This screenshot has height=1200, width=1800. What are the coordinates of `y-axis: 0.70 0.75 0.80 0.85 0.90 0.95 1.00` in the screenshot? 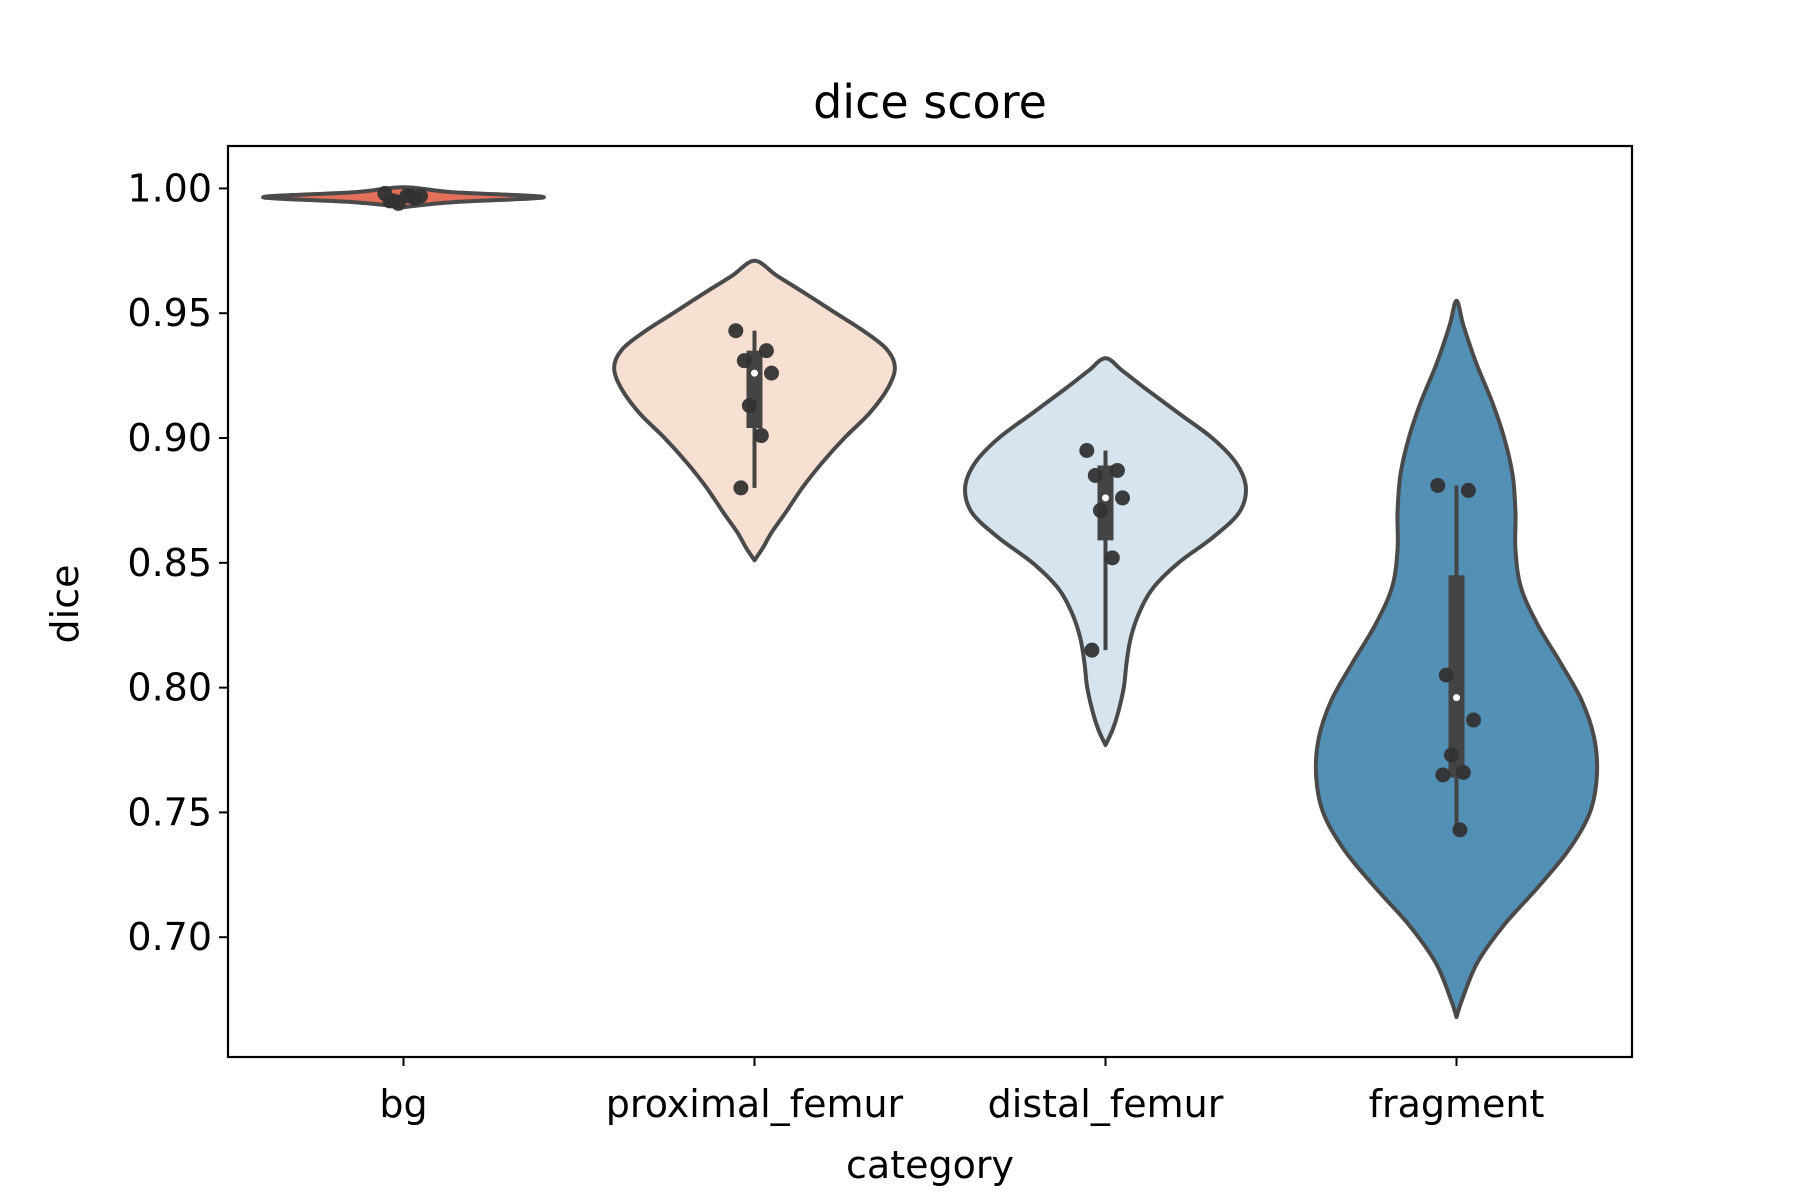 It's located at (177, 562).